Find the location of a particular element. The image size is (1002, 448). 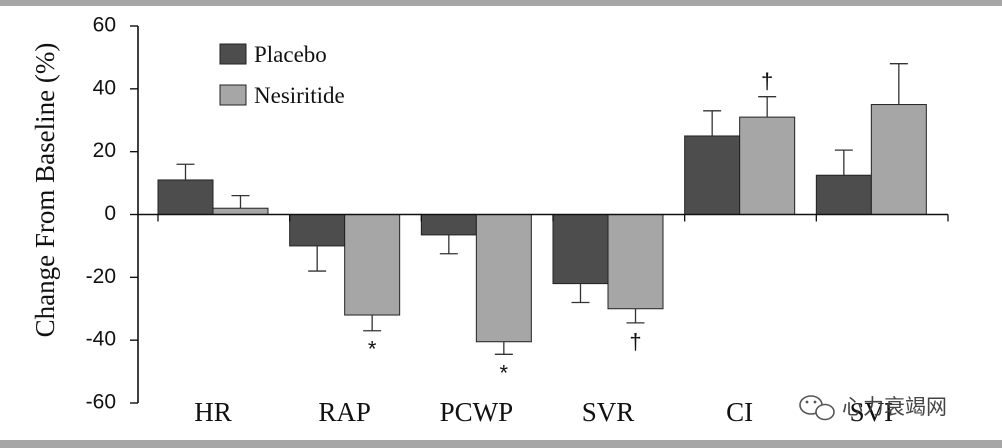

legend-swatch-nesiritide is located at coordinates (233, 95).